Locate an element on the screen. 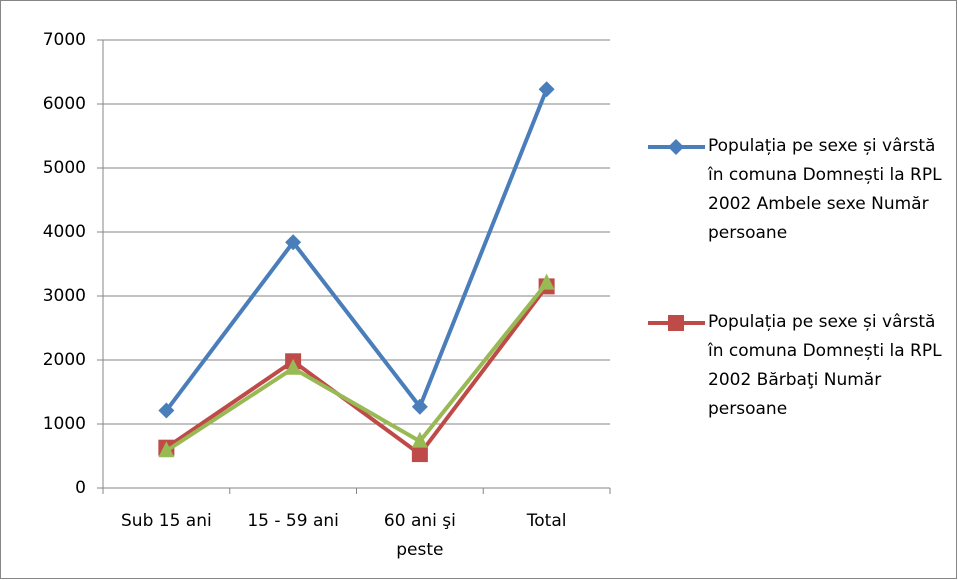  y-tick-label: 2000 is located at coordinates (64, 360).